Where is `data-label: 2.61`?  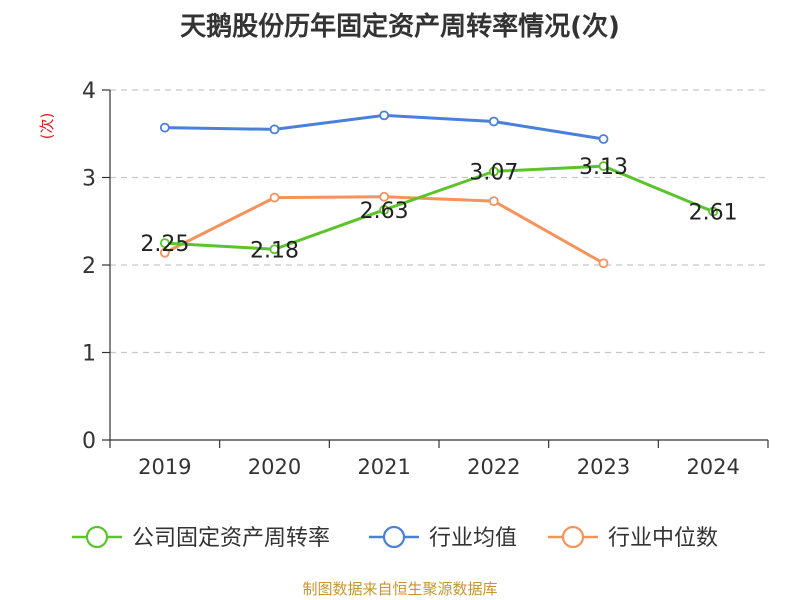
data-label: 2.61 is located at coordinates (713, 213).